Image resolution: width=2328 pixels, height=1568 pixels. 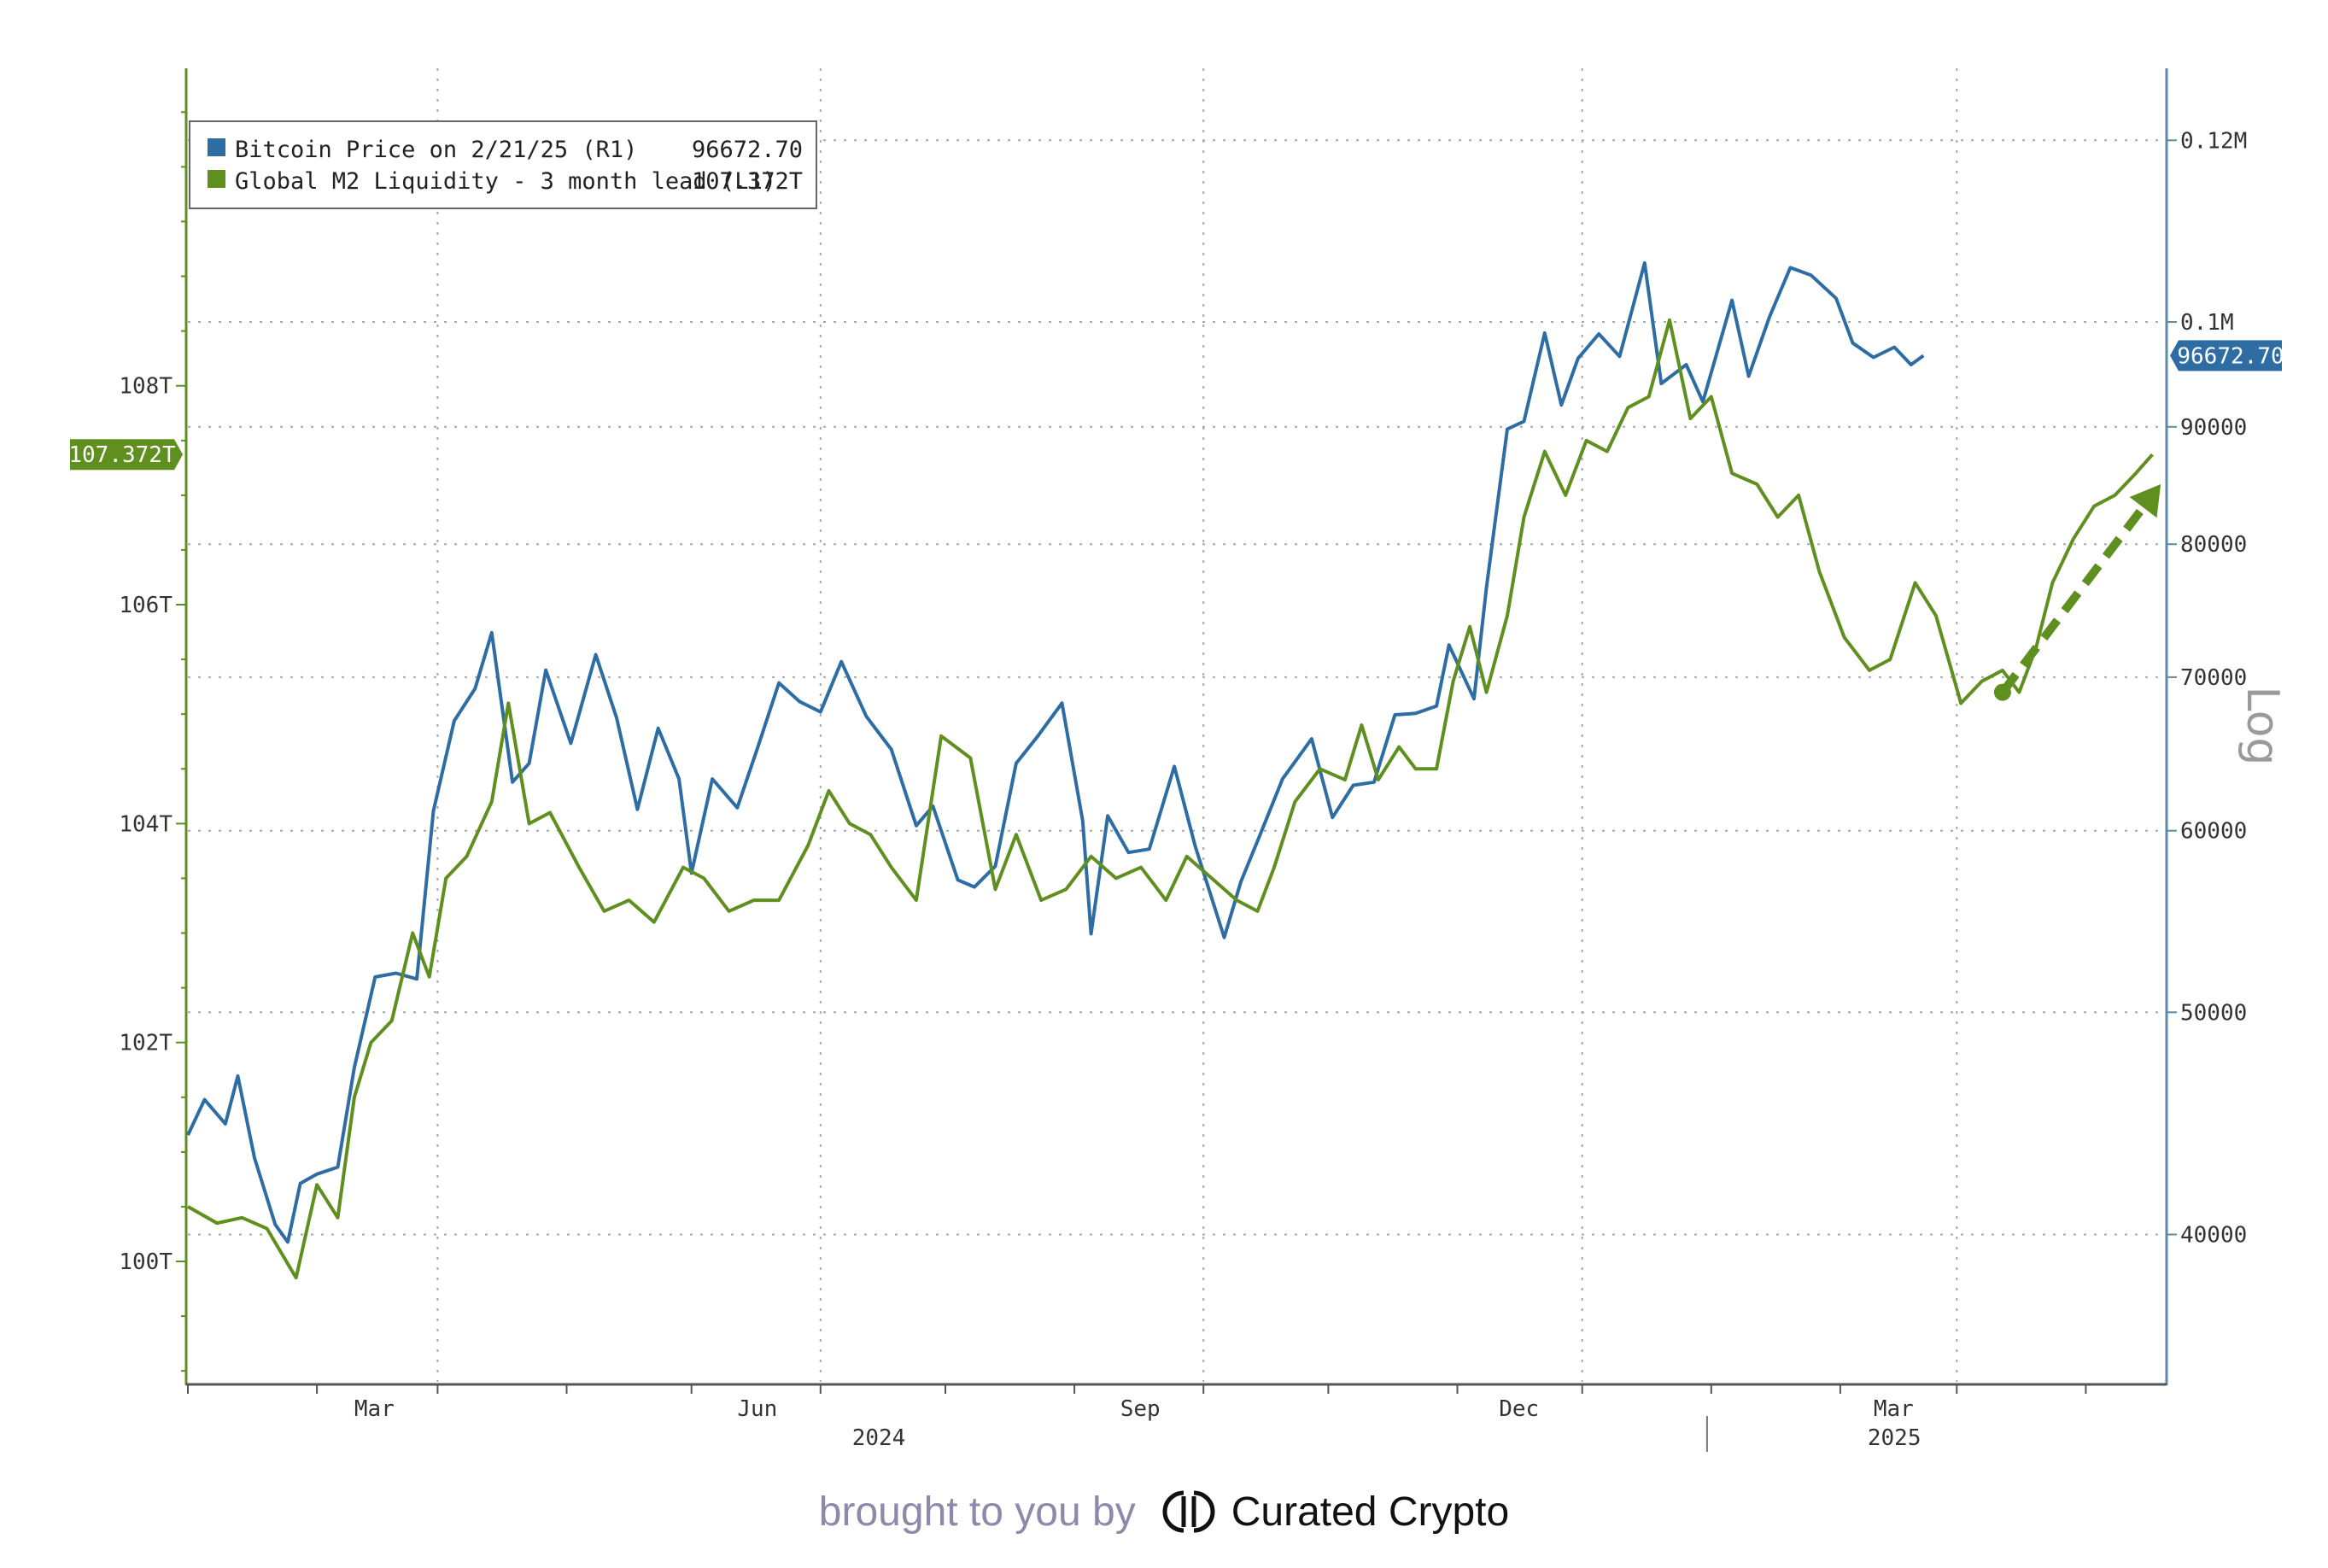 I want to click on trend-annotation, so click(x=2077, y=592).